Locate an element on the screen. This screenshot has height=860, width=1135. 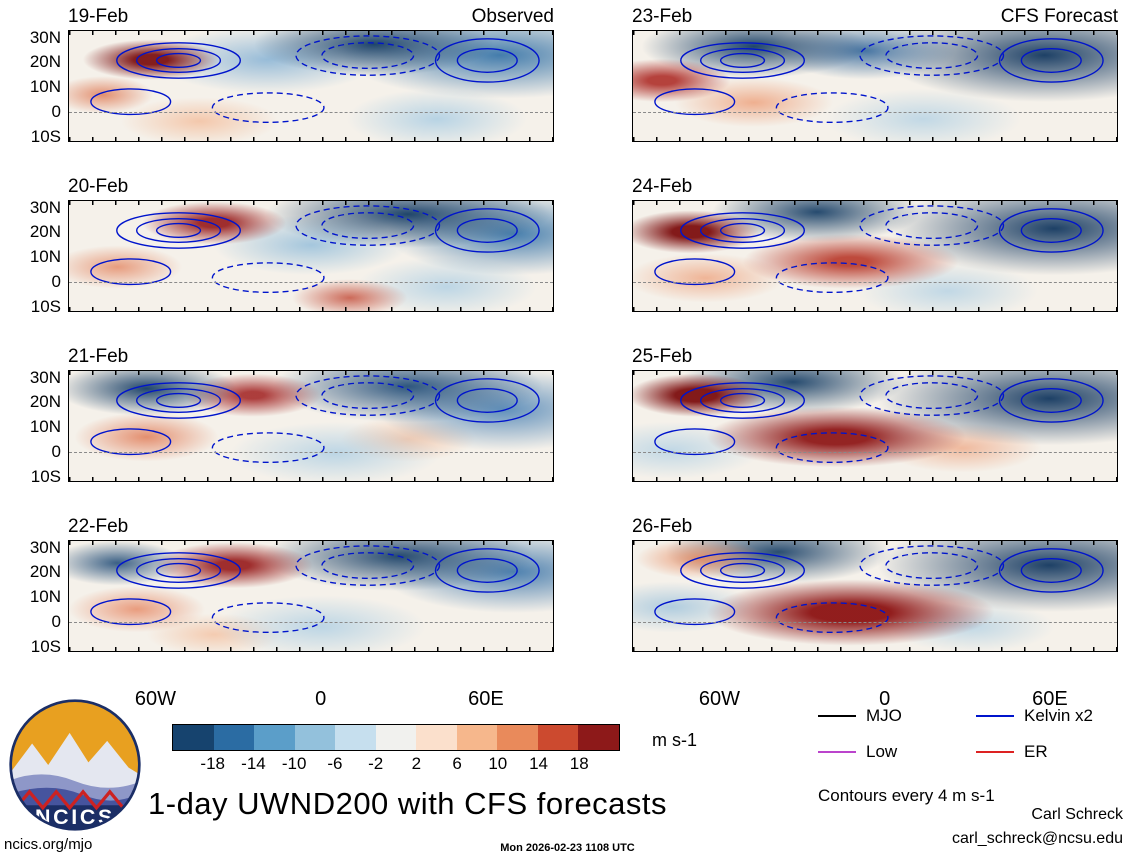
colorbar-tick: 2 is located at coordinates (416, 763).